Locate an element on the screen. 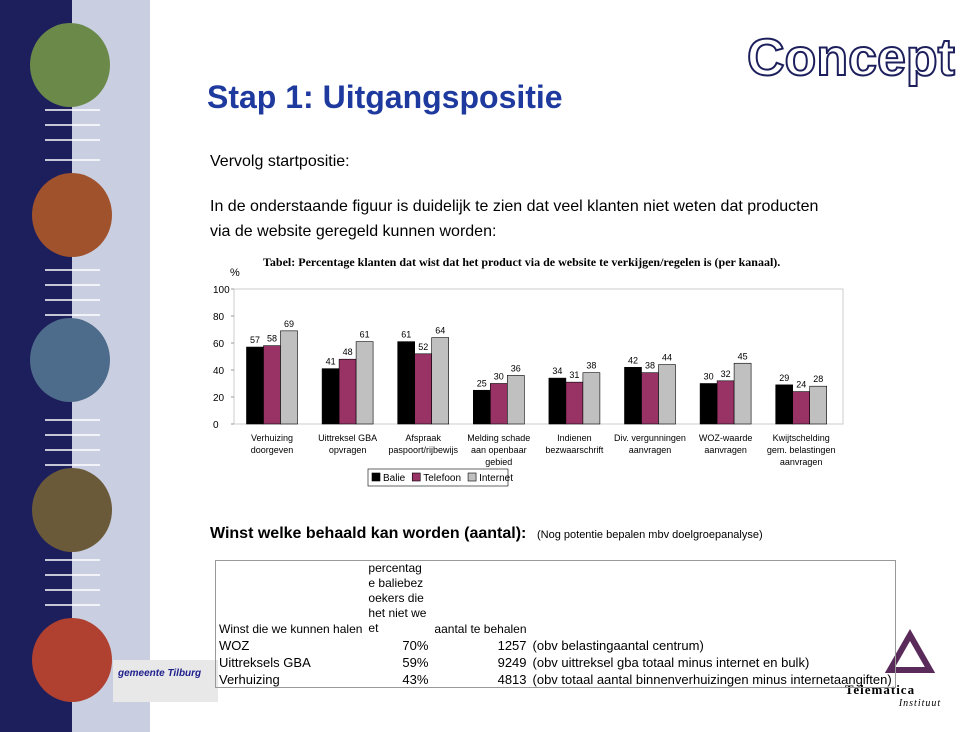 The width and height of the screenshot is (960, 732). logo-left: gemeente Tilburg is located at coordinates (159, 673).